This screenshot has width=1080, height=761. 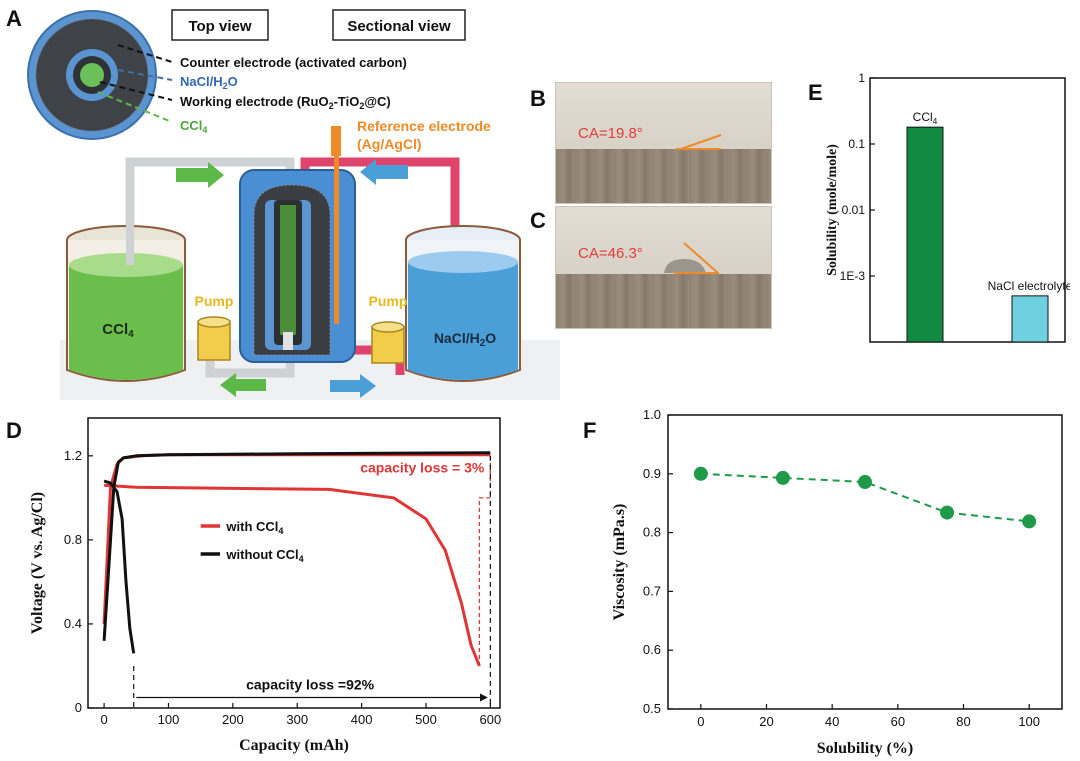 I want to click on legend-working-electrode: Working electrode (RuO2-TiO2@C), so click(x=285, y=102).